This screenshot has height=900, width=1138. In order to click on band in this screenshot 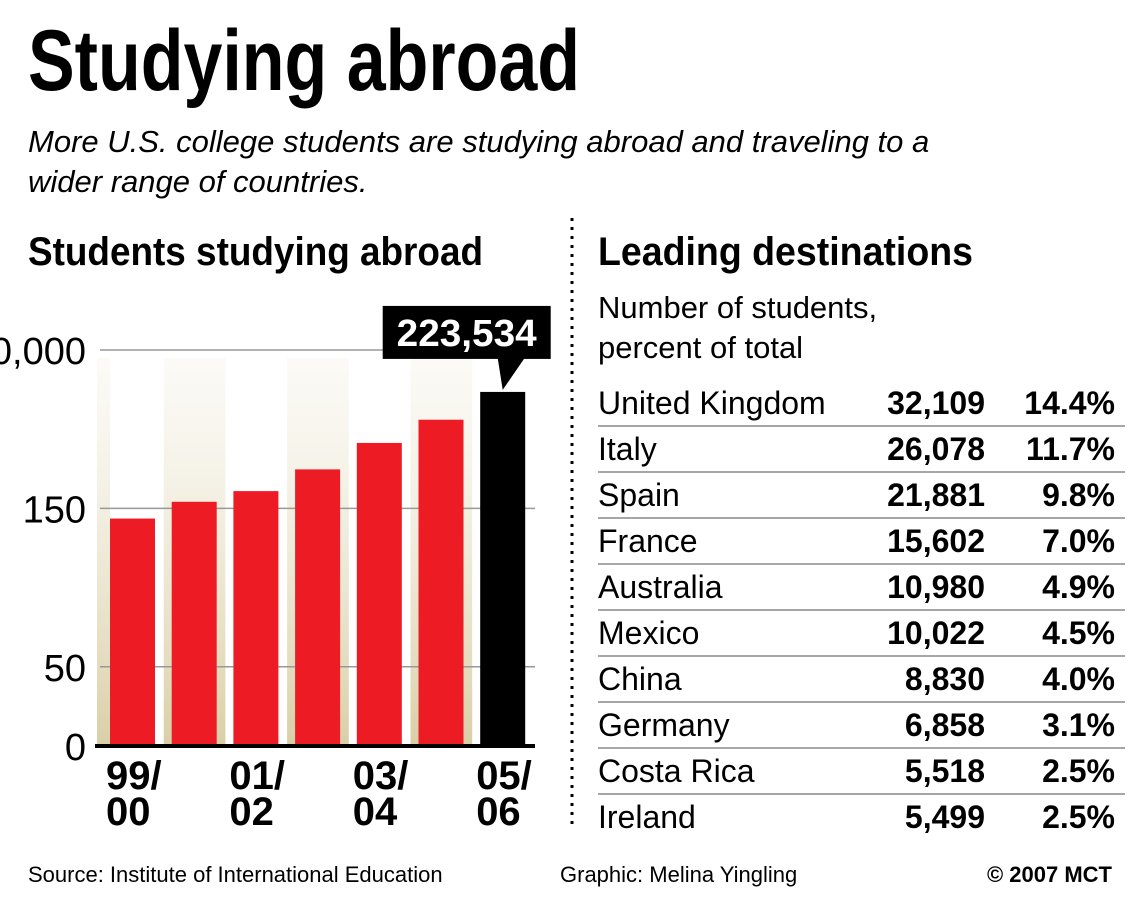, I will do `click(103, 552)`.